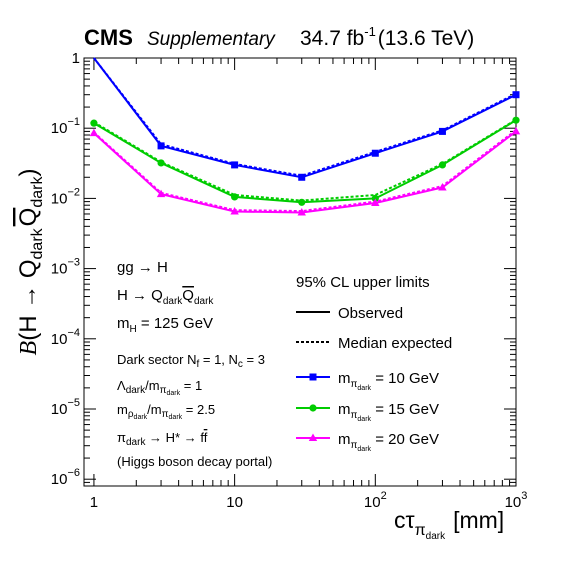 The image size is (580, 564). I want to click on dark-sector-label: Dark sector Nf = 1, Nc = 3, so click(191, 361).